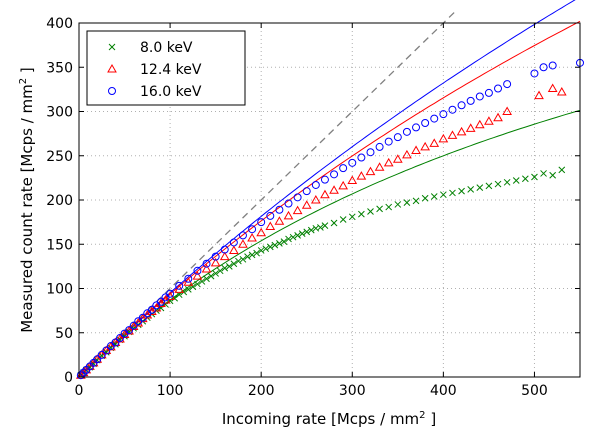  What do you see at coordinates (329, 419) in the screenshot?
I see `x-axis-label: Incoming rate [Mcps / mm2 ]` at bounding box center [329, 419].